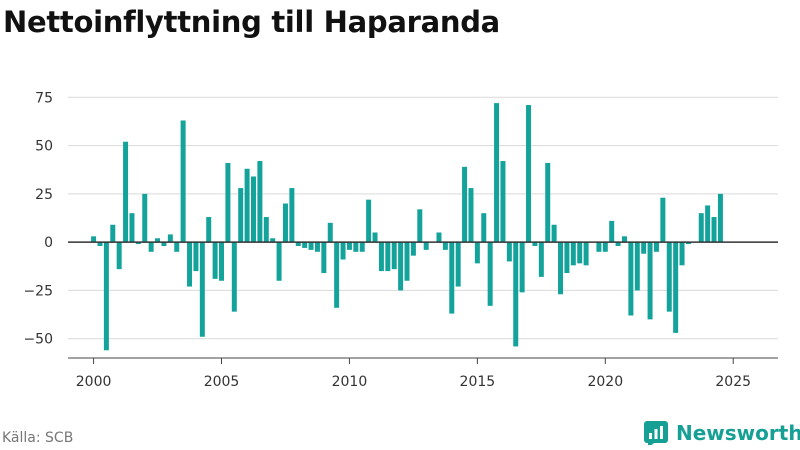 The image size is (800, 450). Describe the element at coordinates (350, 382) in the screenshot. I see `x-tick-label: 2010` at that location.